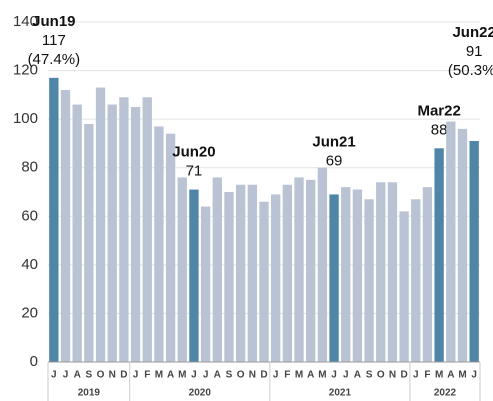  Describe the element at coordinates (334, 161) in the screenshot. I see `data-label: 69` at that location.